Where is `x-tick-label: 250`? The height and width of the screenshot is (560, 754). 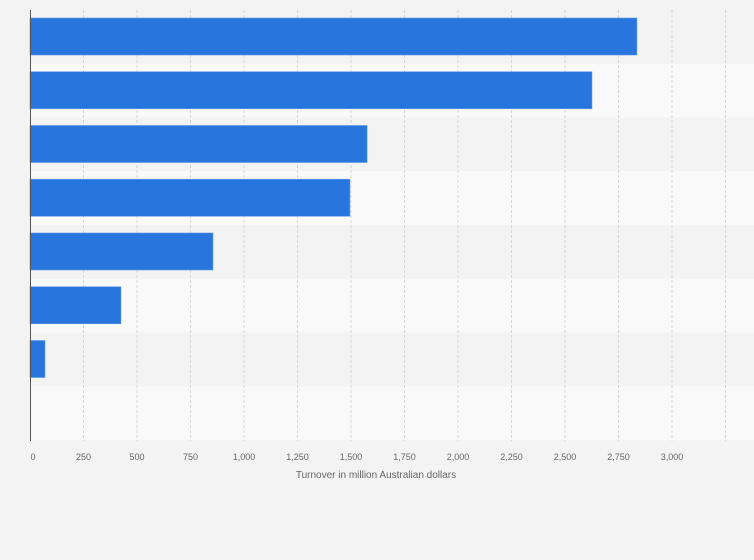
x-tick-label: 250 is located at coordinates (83, 457).